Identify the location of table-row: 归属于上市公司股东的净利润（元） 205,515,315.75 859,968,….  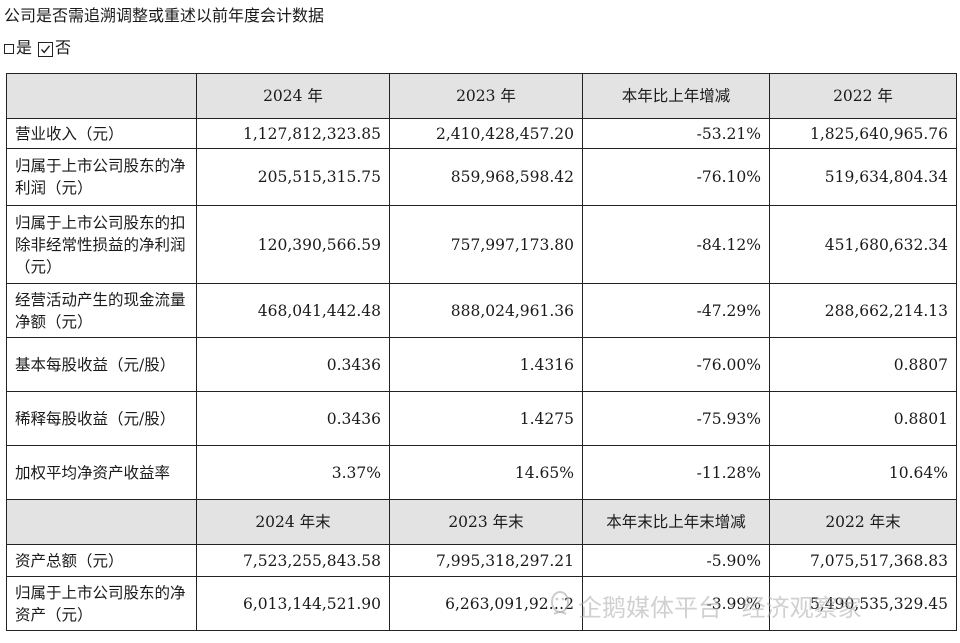
(481, 177).